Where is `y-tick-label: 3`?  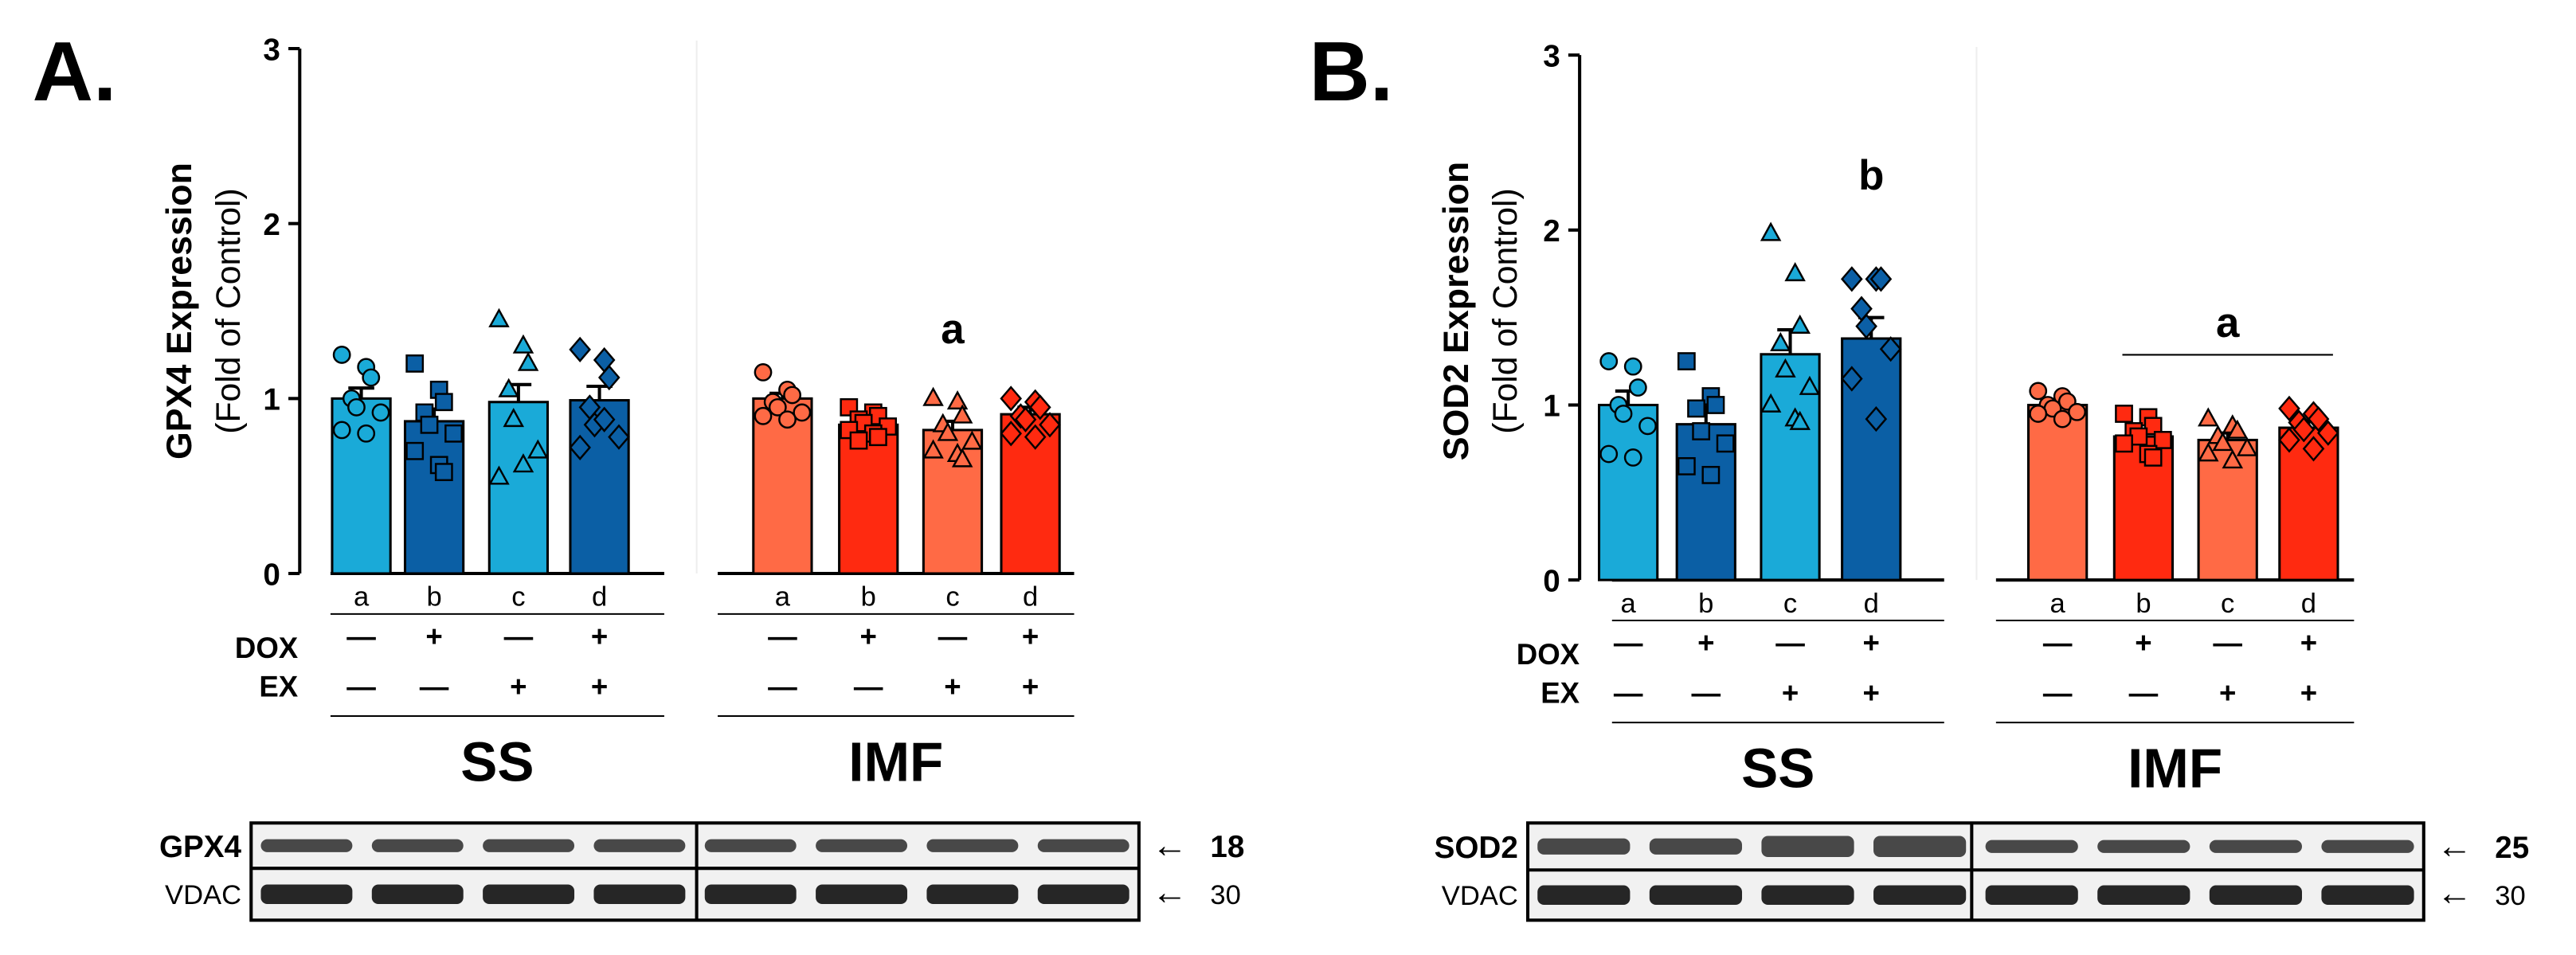
y-tick-label: 3 is located at coordinates (1551, 56).